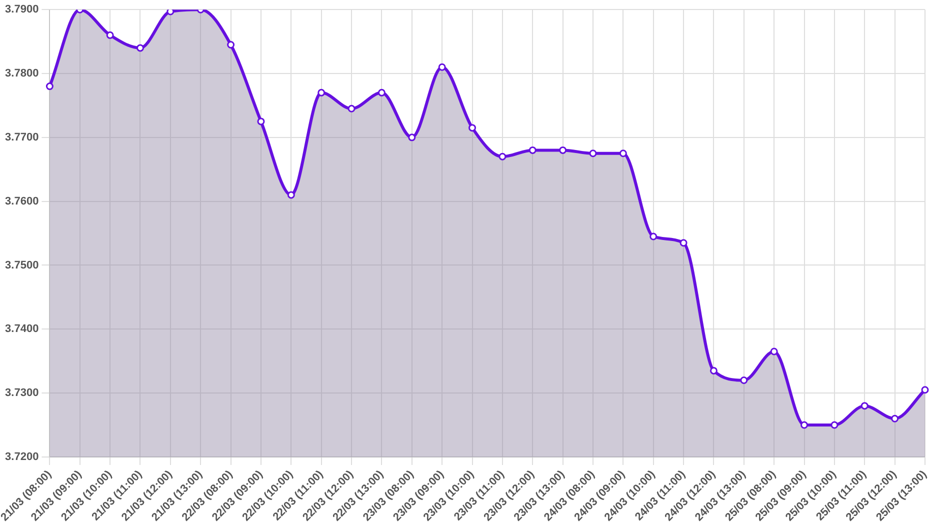  I want to click on y-tick-label: 3.7500, so click(22, 265).